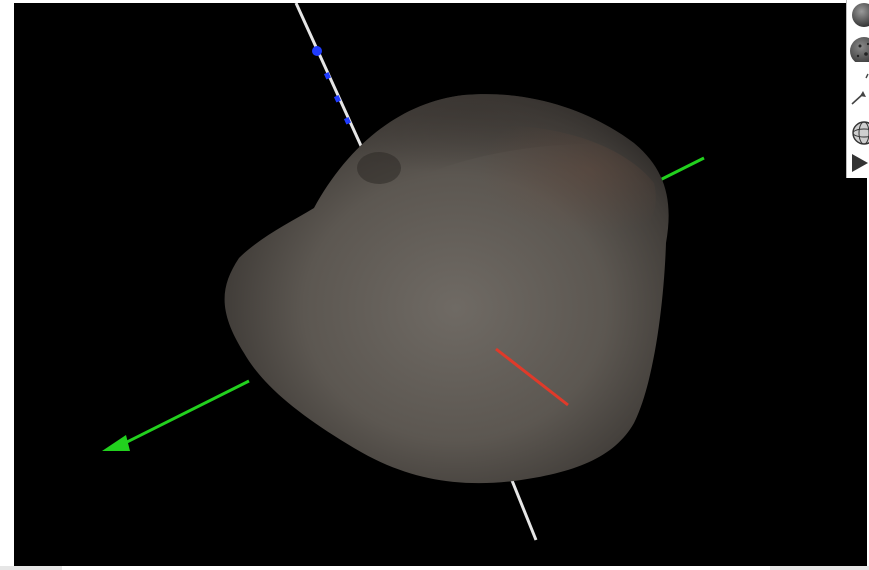  I want to click on asteroid-reddish-tint, so click(545, 189).